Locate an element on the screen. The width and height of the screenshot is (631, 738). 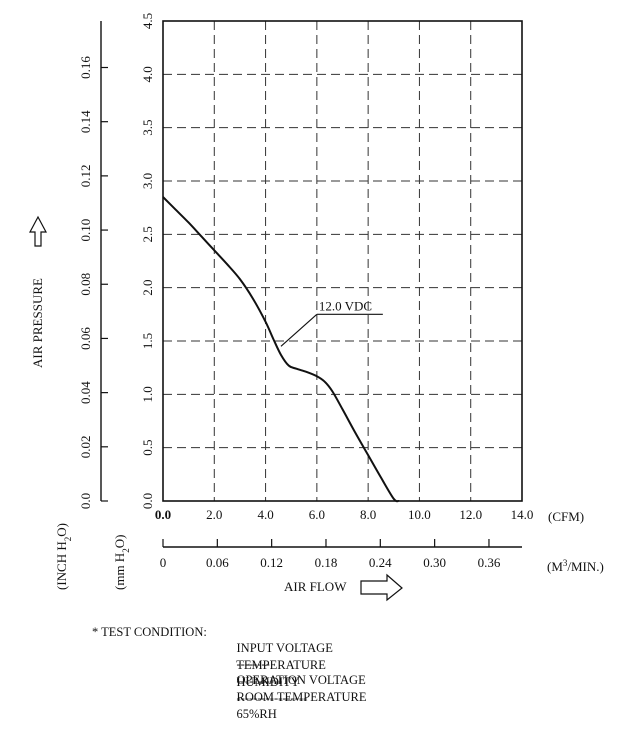
y-tick-inch-label: 0.16 is located at coordinates (85, 67).